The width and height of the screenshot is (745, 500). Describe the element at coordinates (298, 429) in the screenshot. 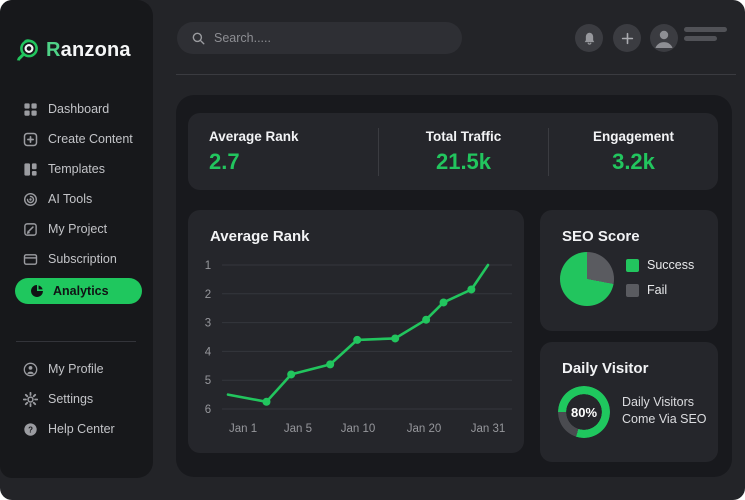

I see `svg-text: Jan 5` at that location.